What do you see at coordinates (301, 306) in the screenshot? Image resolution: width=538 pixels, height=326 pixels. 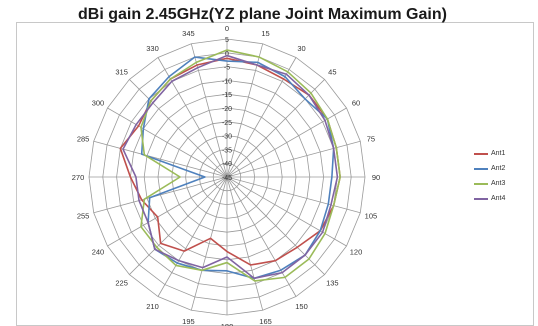 I see `angle-label: 150` at bounding box center [301, 306].